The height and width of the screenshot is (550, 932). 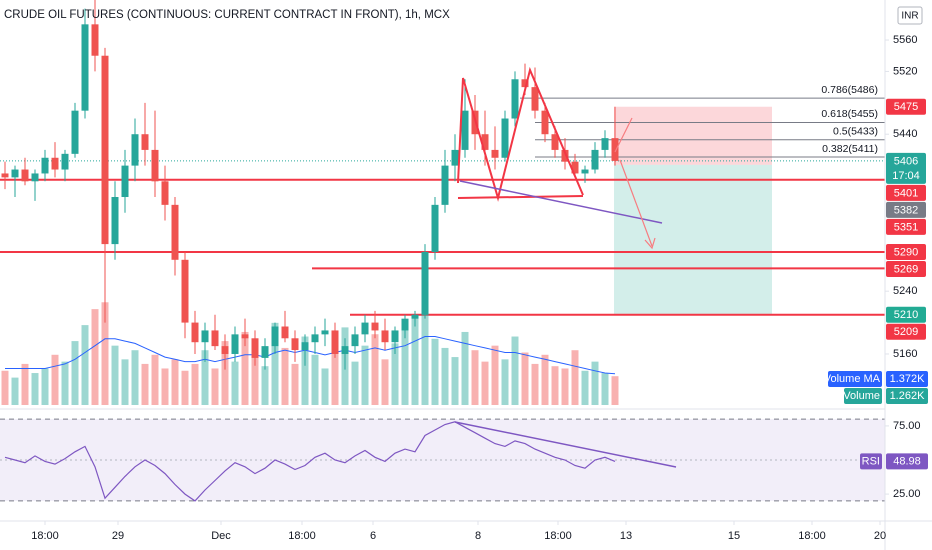 I want to click on x-tick-label: 13, so click(x=626, y=536).